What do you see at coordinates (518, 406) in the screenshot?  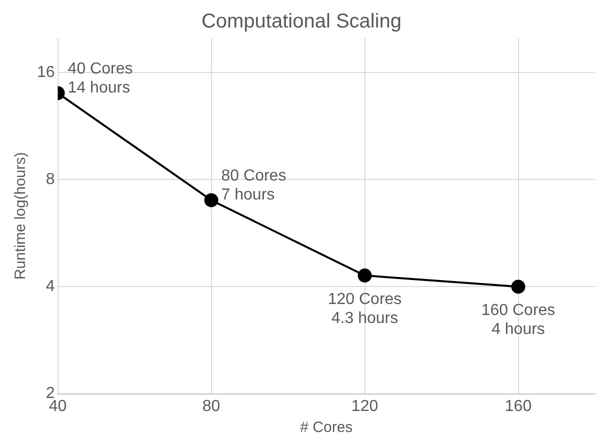 I see `x-tick-label: 160` at bounding box center [518, 406].